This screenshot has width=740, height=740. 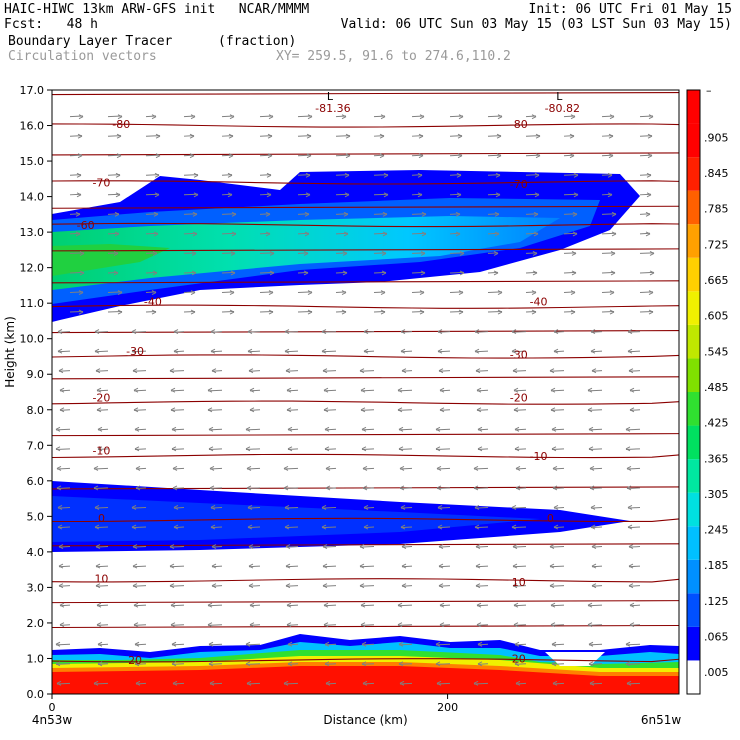 What do you see at coordinates (36, 410) in the screenshot?
I see `y-tick-label: 8.0` at bounding box center [36, 410].